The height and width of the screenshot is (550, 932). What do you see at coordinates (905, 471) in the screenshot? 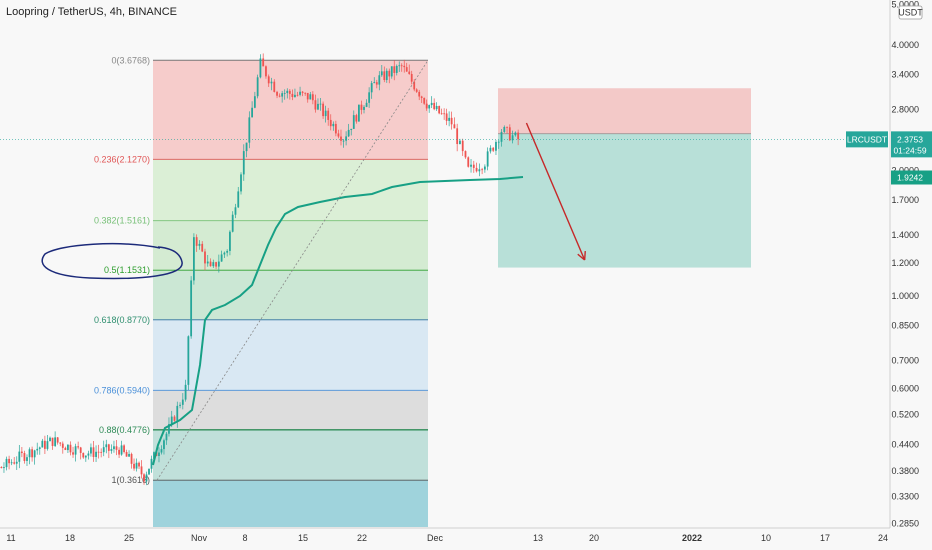
I see `price-tick-label: 0.3800` at bounding box center [905, 471].